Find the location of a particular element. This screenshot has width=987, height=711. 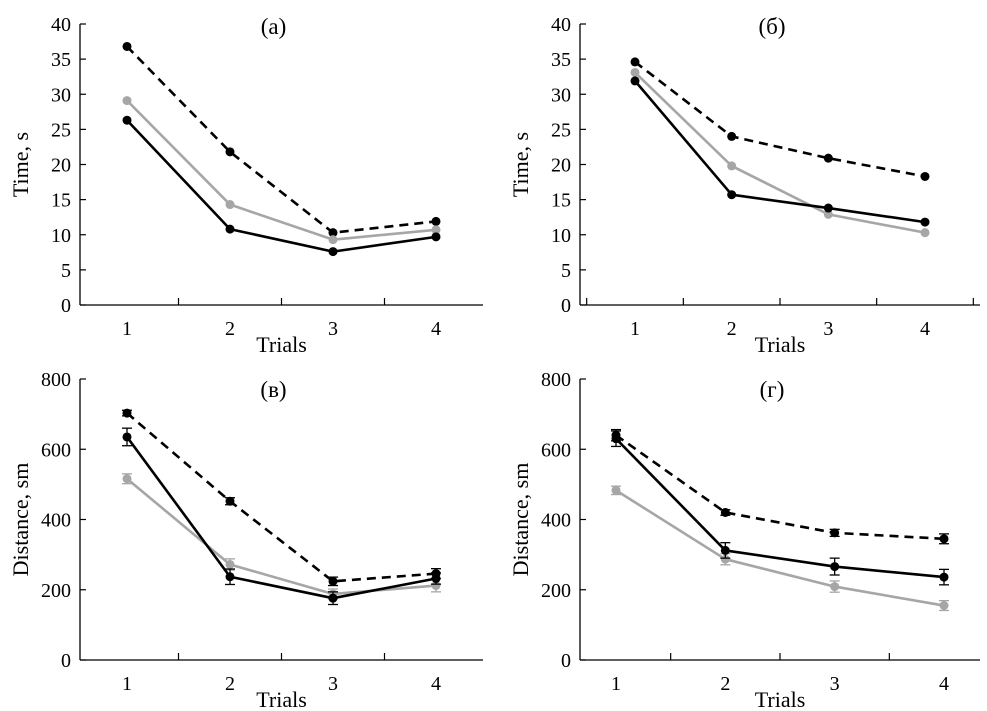

y-tick-label: 15 is located at coordinates (61, 201).